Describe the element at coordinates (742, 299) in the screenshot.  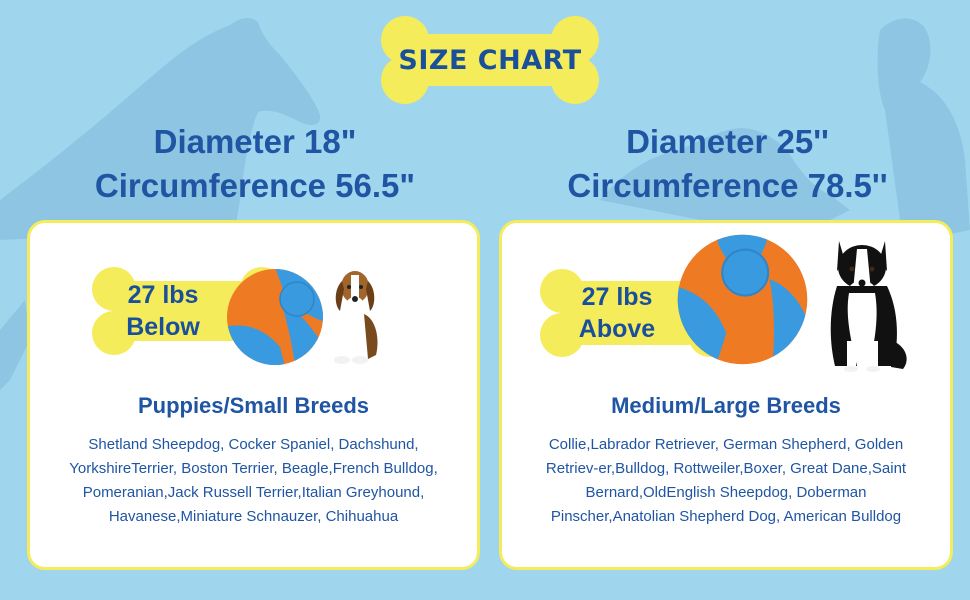
I see `large-ball-icon` at that location.